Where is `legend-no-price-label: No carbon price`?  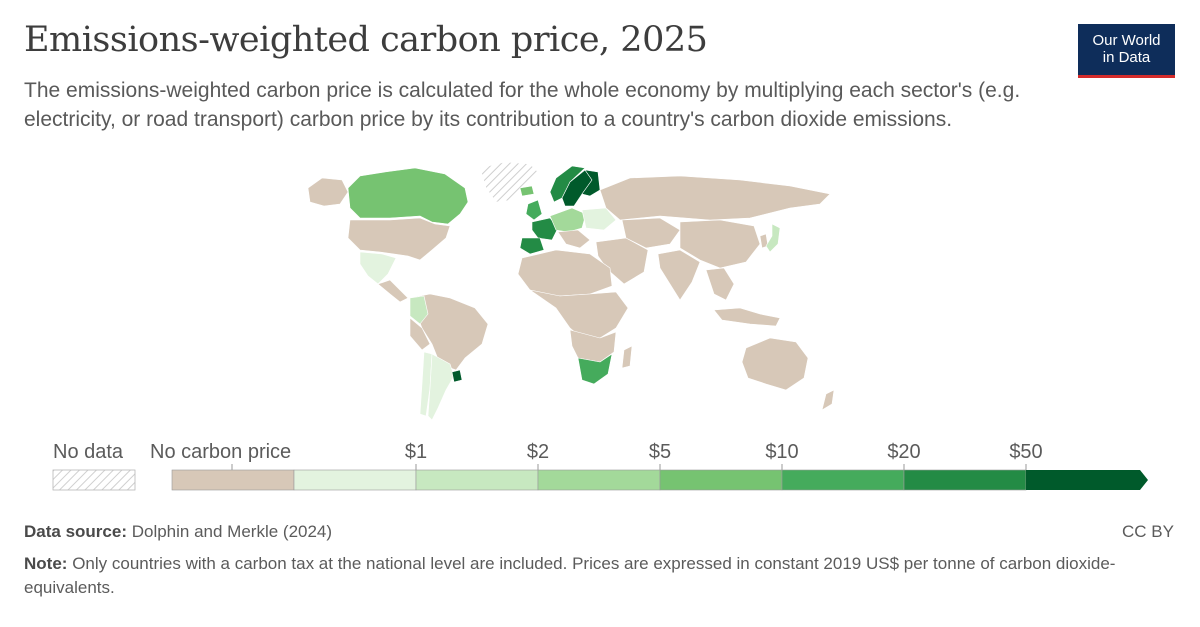
legend-no-price-label: No carbon price is located at coordinates (220, 452).